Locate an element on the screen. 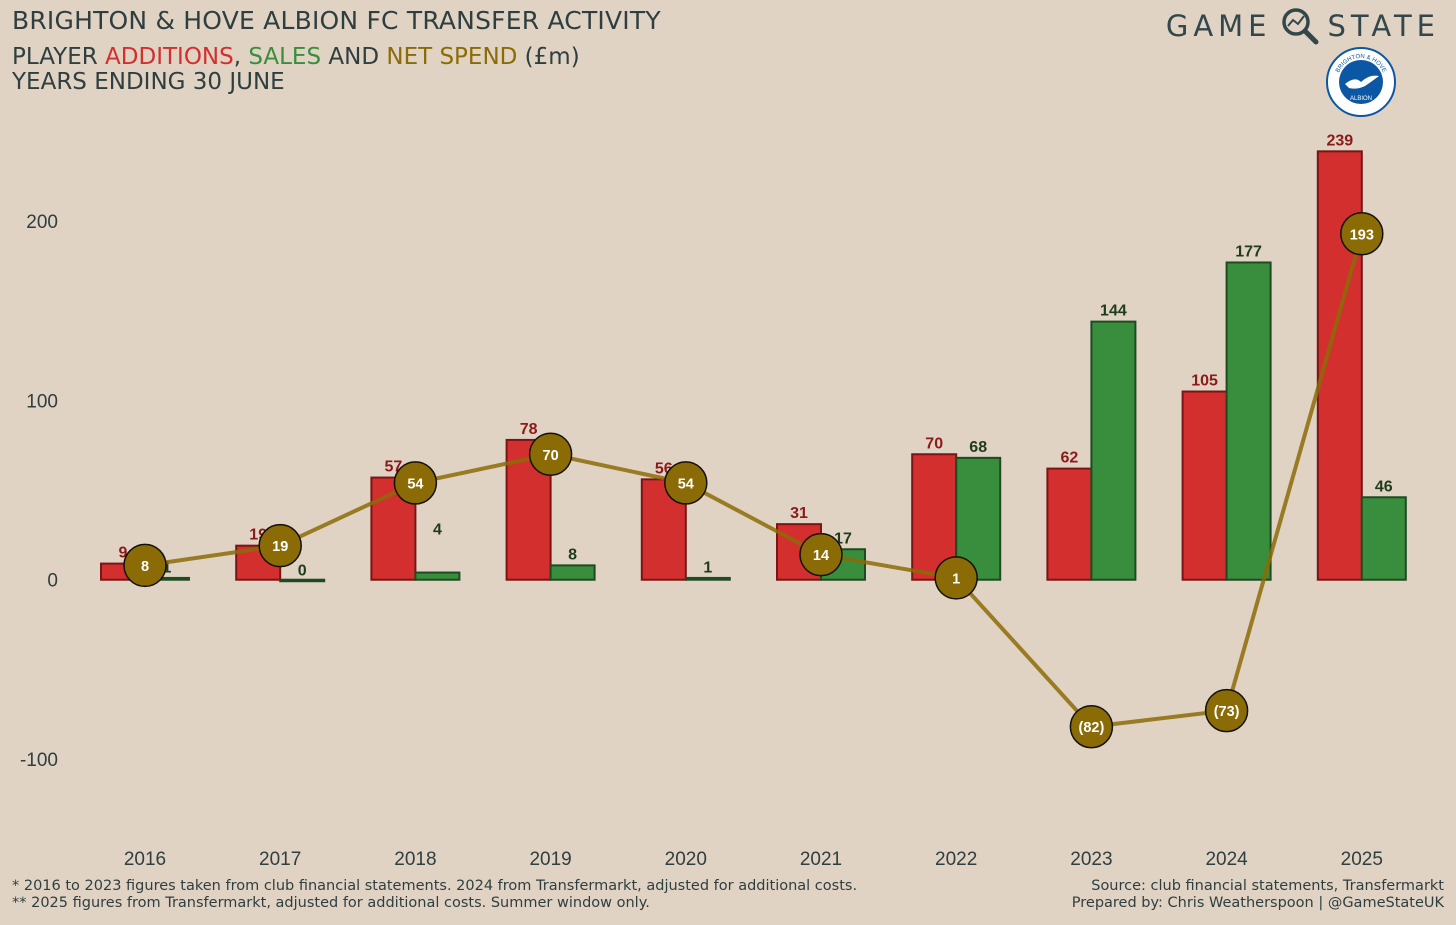 This screenshot has height=925, width=1456. subtitle-additions: ADDITIONS is located at coordinates (169, 57).